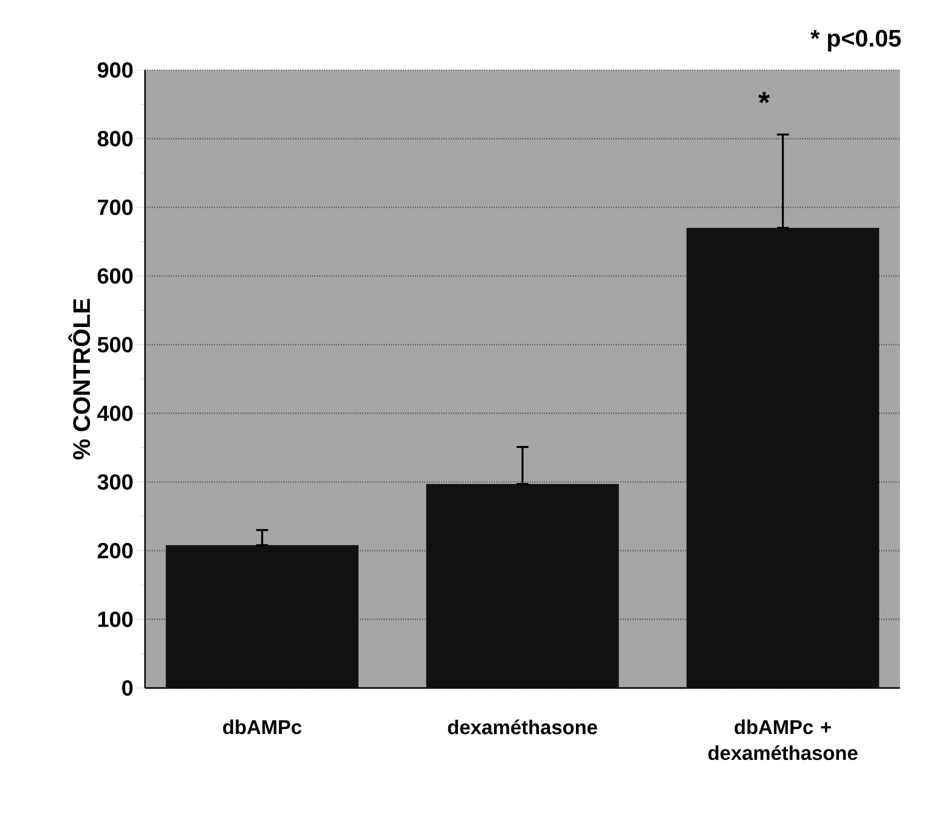  What do you see at coordinates (783, 740) in the screenshot?
I see `x-tick-label: dbAMPc + dexaméthasone` at bounding box center [783, 740].